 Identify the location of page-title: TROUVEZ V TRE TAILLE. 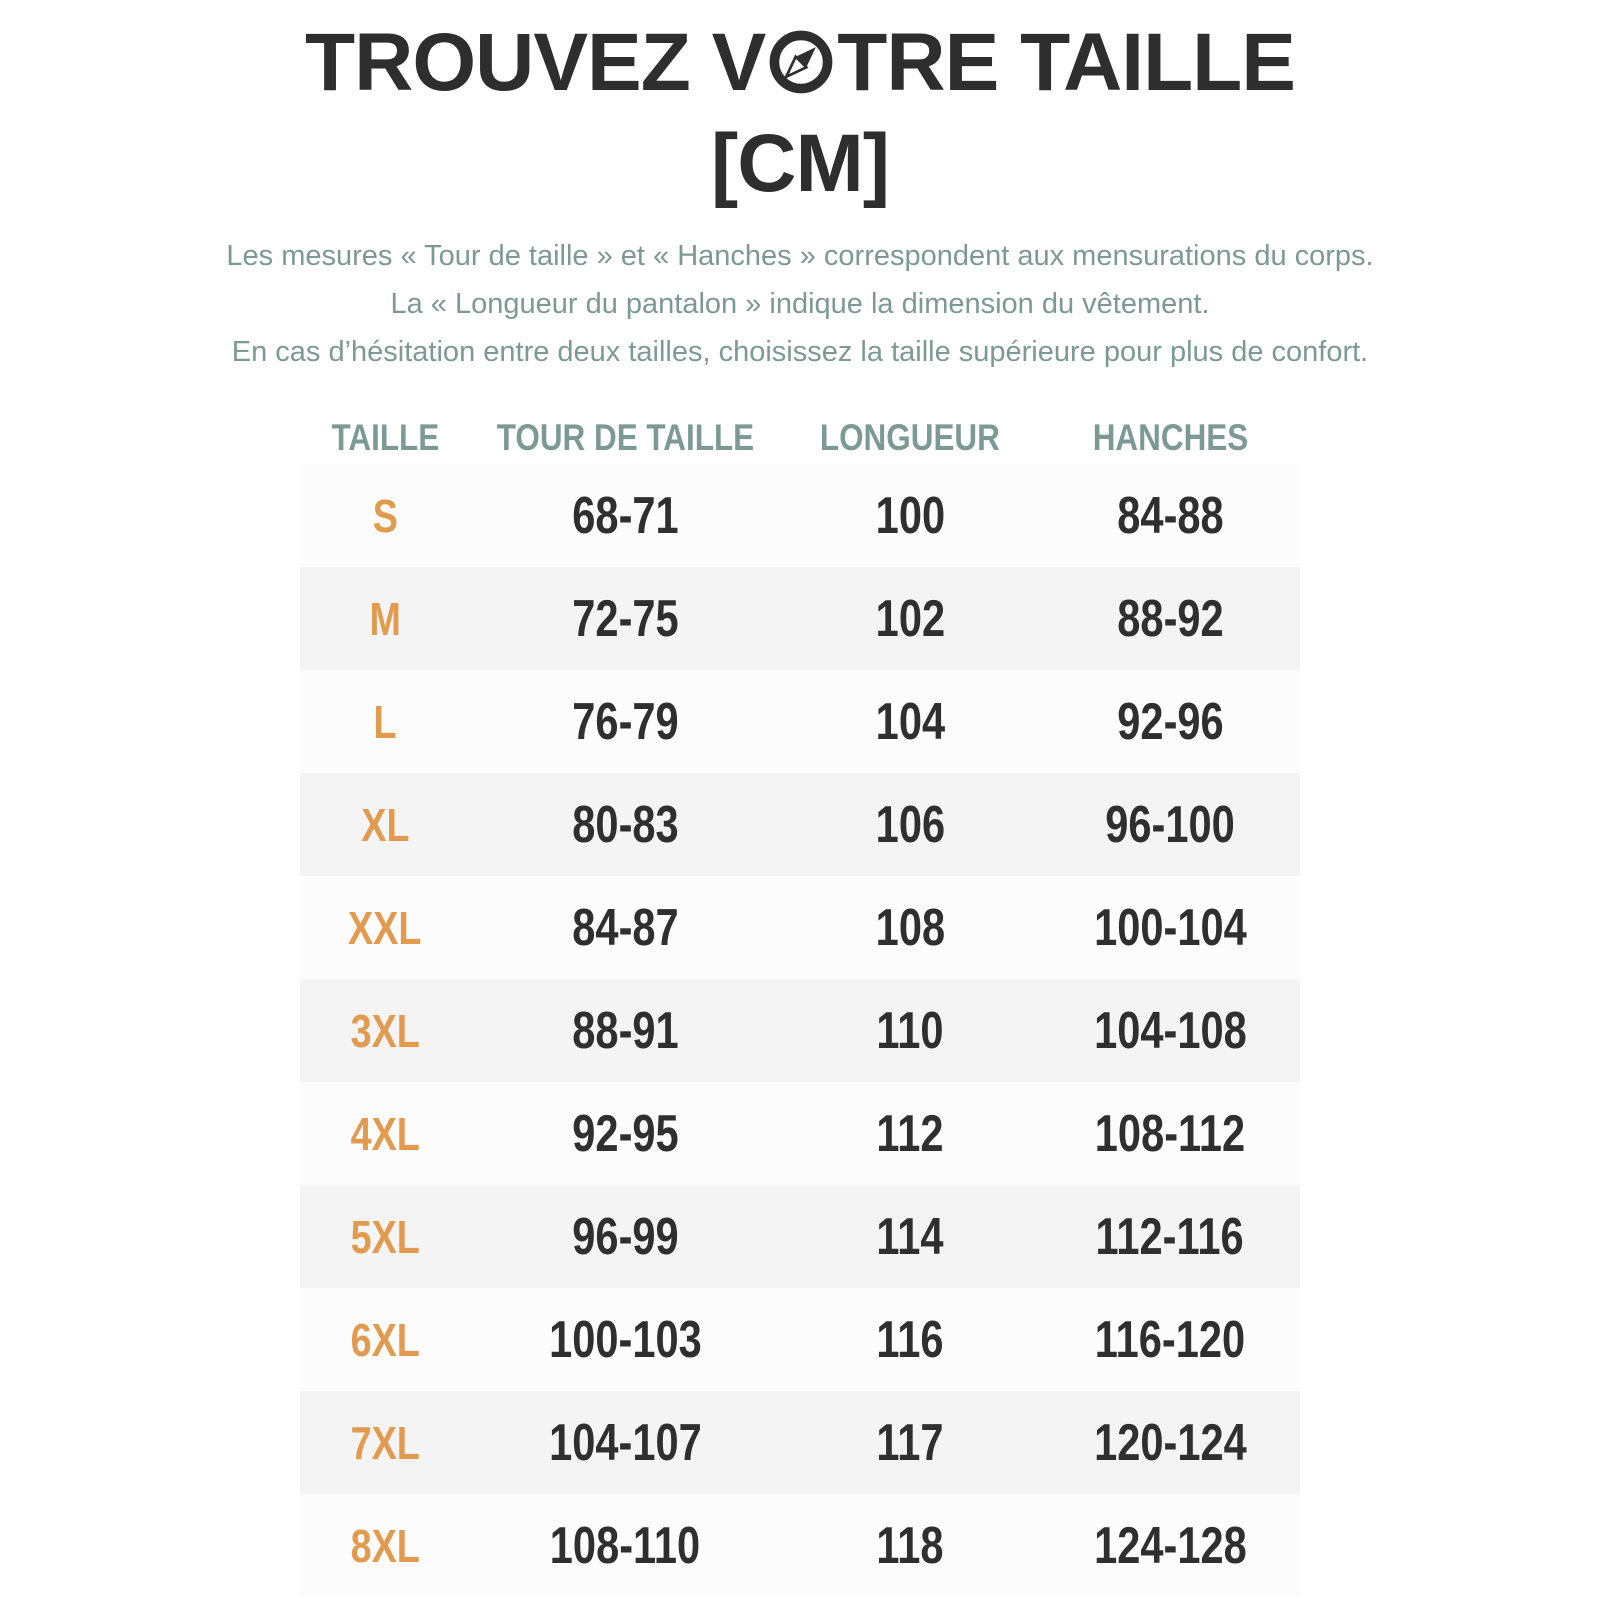
(800, 63).